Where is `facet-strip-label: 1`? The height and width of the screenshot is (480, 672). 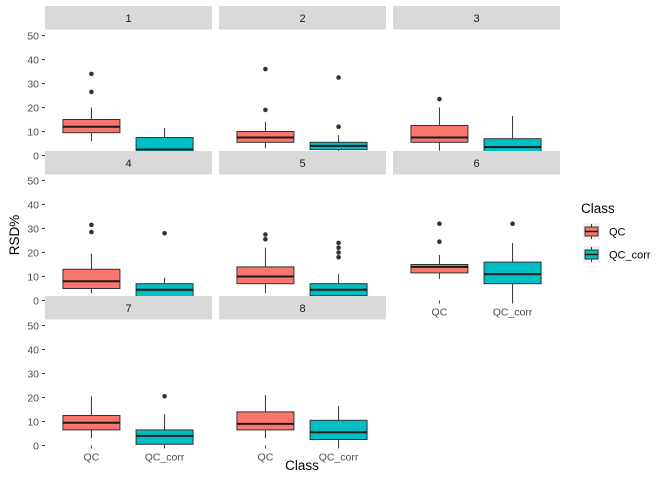
facet-strip-label: 1 is located at coordinates (128, 19).